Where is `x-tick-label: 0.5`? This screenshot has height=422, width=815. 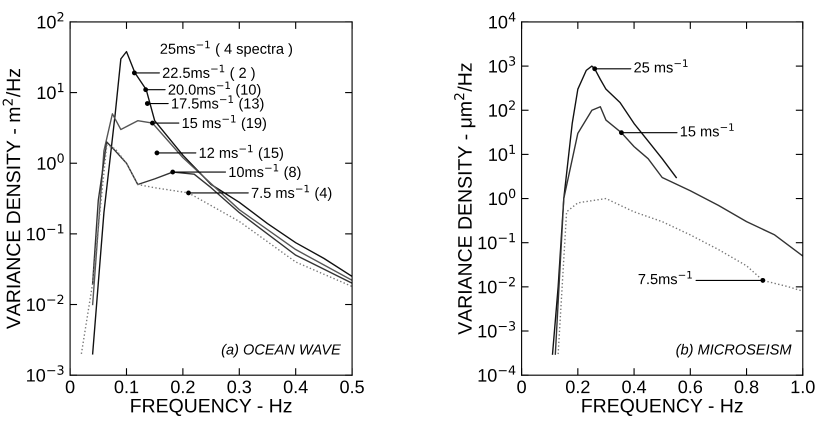
x-tick-label: 0.5 is located at coordinates (352, 387).